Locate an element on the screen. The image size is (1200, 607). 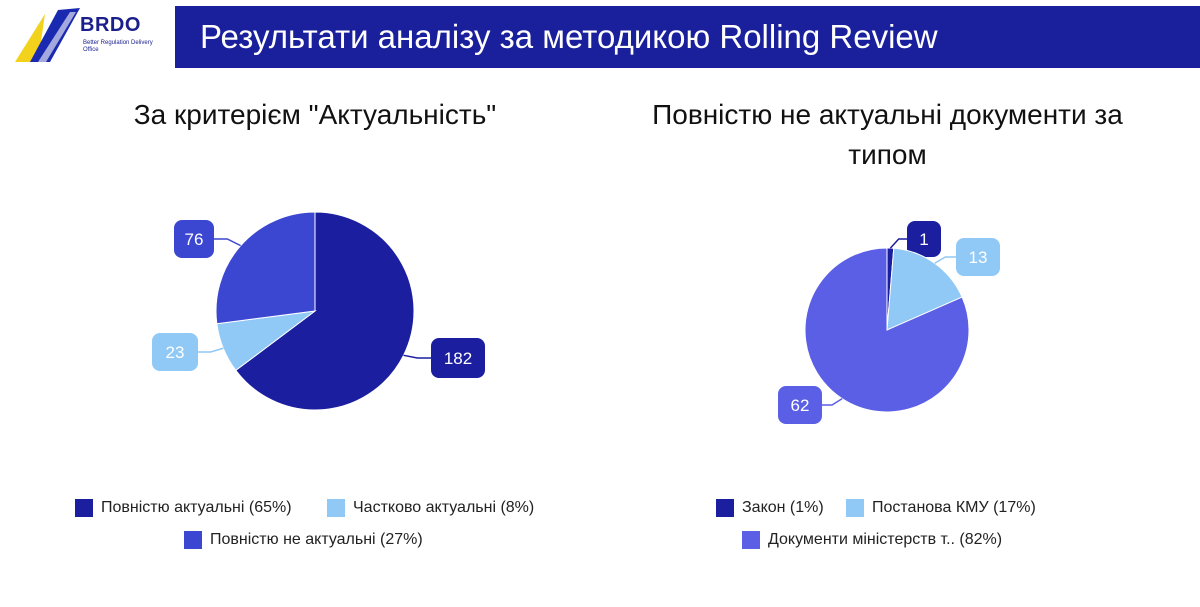
legend-item: Повністю не актуальні (27%) is located at coordinates (303, 540).